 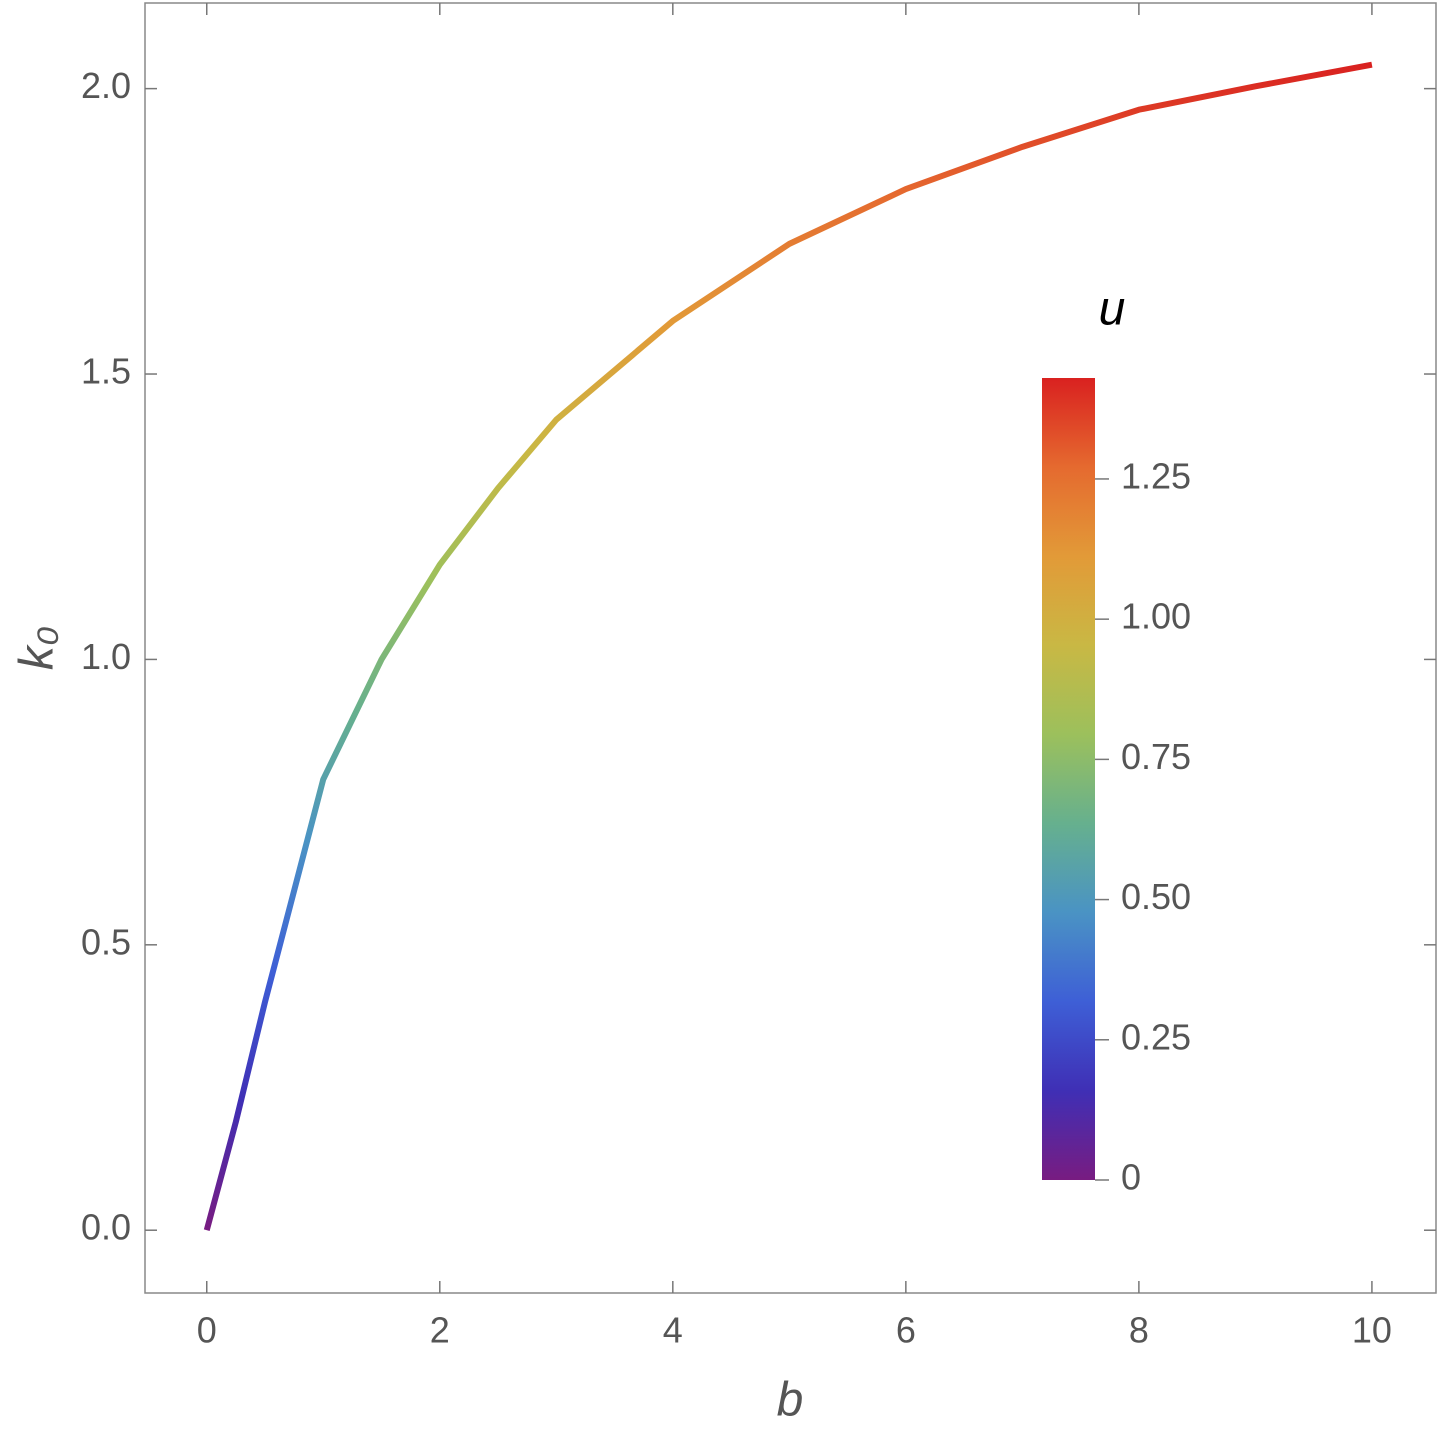 What do you see at coordinates (1112, 309) in the screenshot?
I see `colorbar-title: u` at bounding box center [1112, 309].